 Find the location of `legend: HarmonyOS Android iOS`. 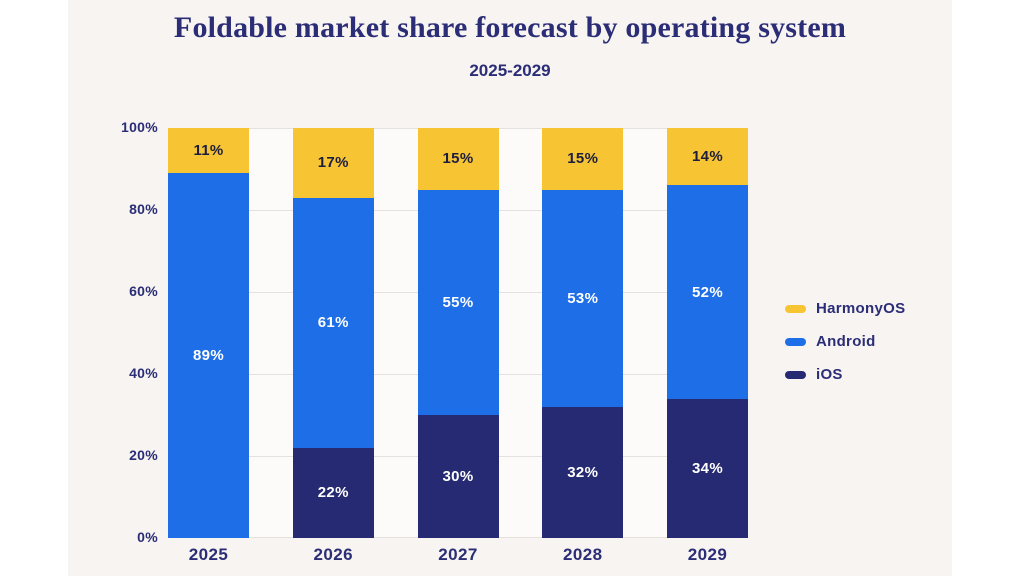

legend: HarmonyOS Android iOS is located at coordinates (845, 341).